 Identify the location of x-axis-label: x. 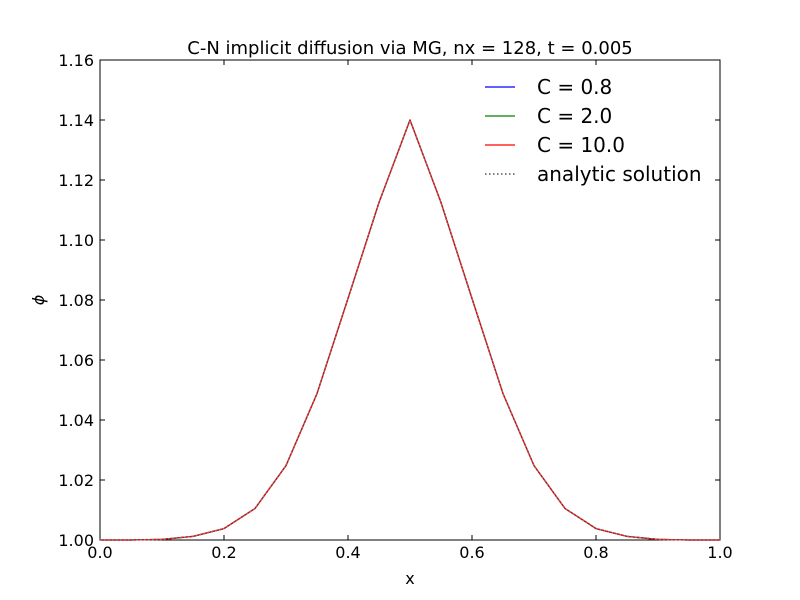
(409, 578).